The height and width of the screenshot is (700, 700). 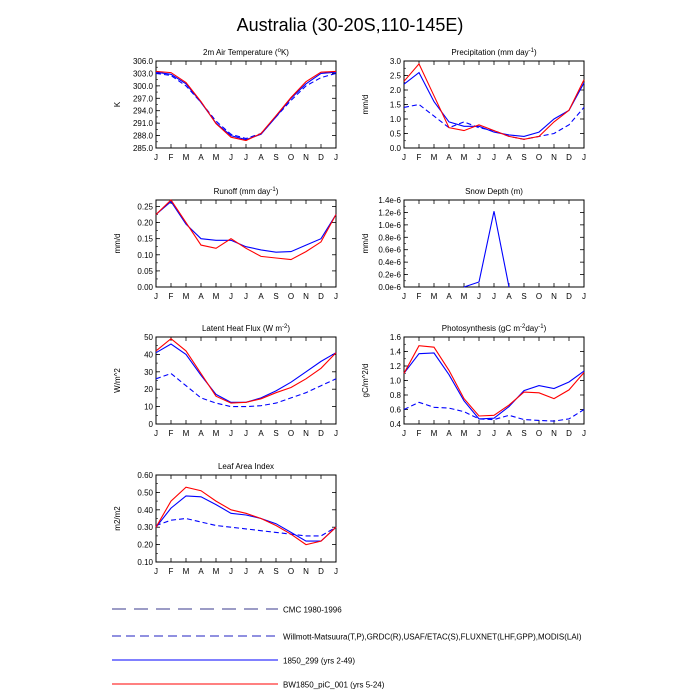 I want to click on y-tick-label: 10, so click(x=148, y=407).